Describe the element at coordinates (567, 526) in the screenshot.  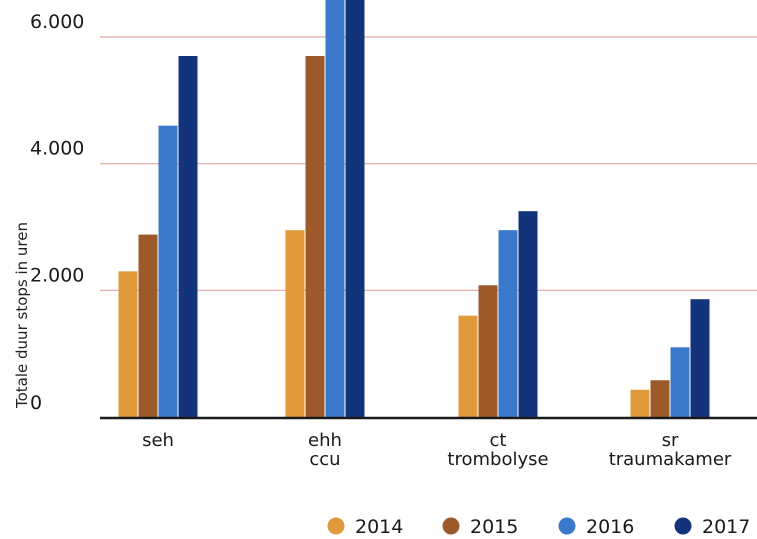
I see `legend-marker-2016` at that location.